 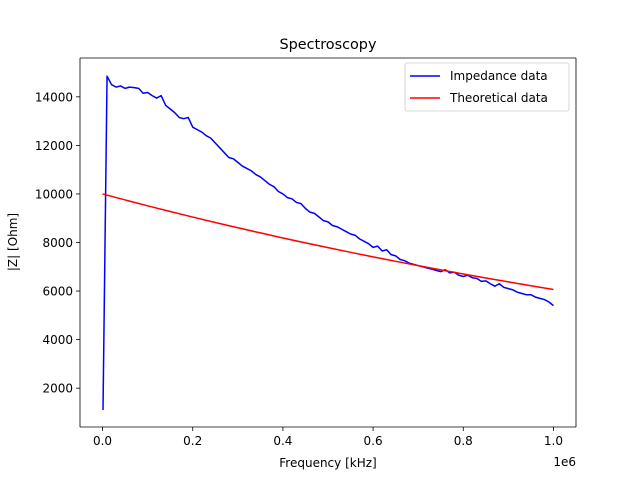 What do you see at coordinates (327, 463) in the screenshot?
I see `x-axis-label: Frequency [kHz]` at bounding box center [327, 463].